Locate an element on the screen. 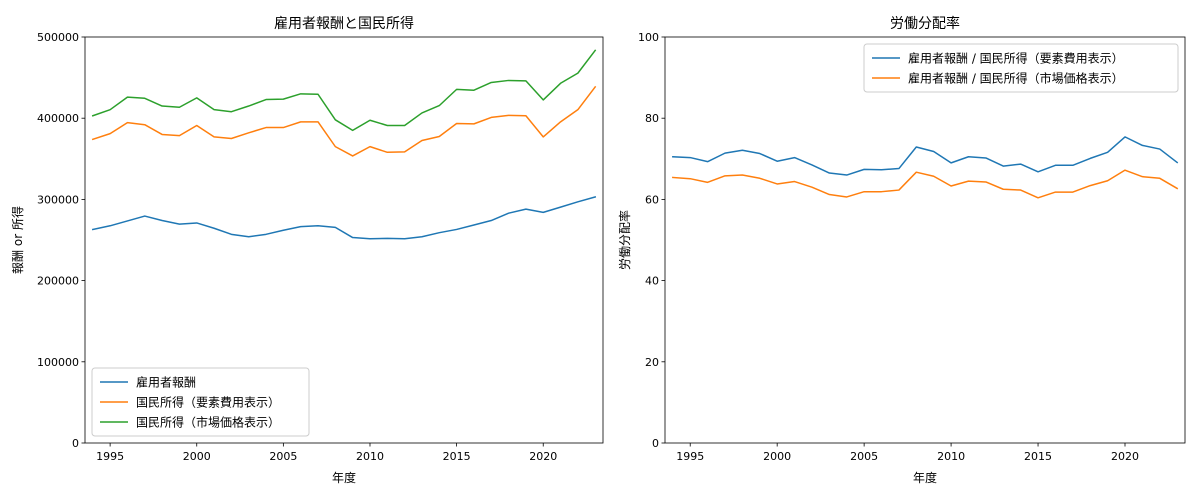 The height and width of the screenshot is (500, 1200). y-tick-label: 400000 is located at coordinates (58, 118).